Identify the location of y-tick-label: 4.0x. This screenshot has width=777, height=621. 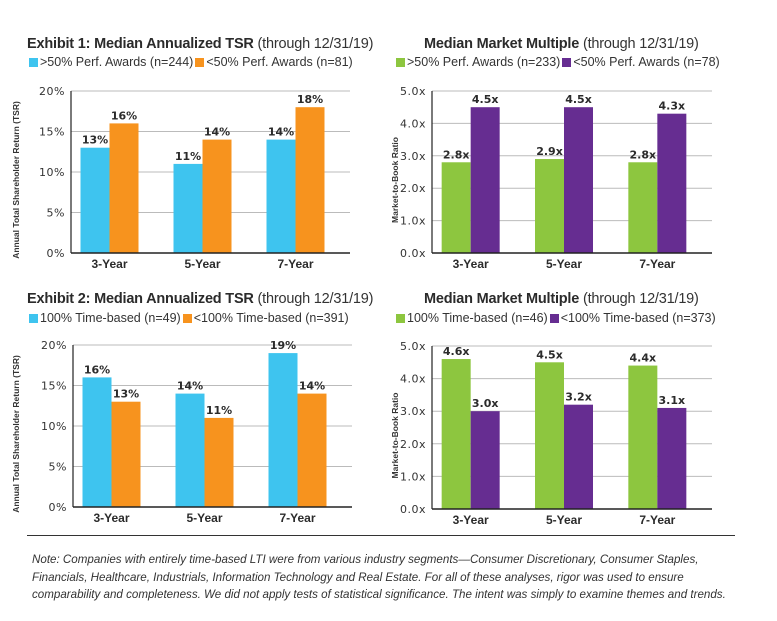
(413, 123).